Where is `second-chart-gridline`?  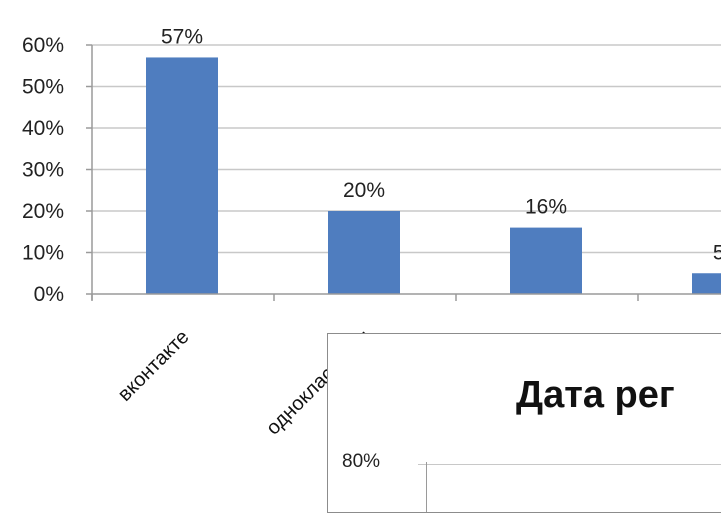 second-chart-gridline is located at coordinates (569, 464).